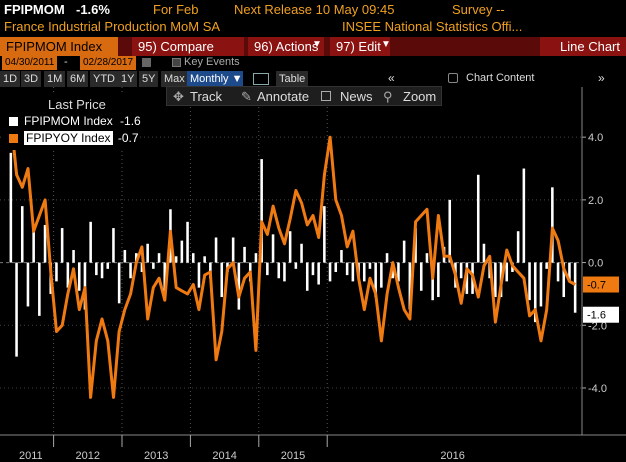 The width and height of the screenshot is (626, 462). What do you see at coordinates (31, 79) in the screenshot?
I see `period-3d: 3D` at bounding box center [31, 79].